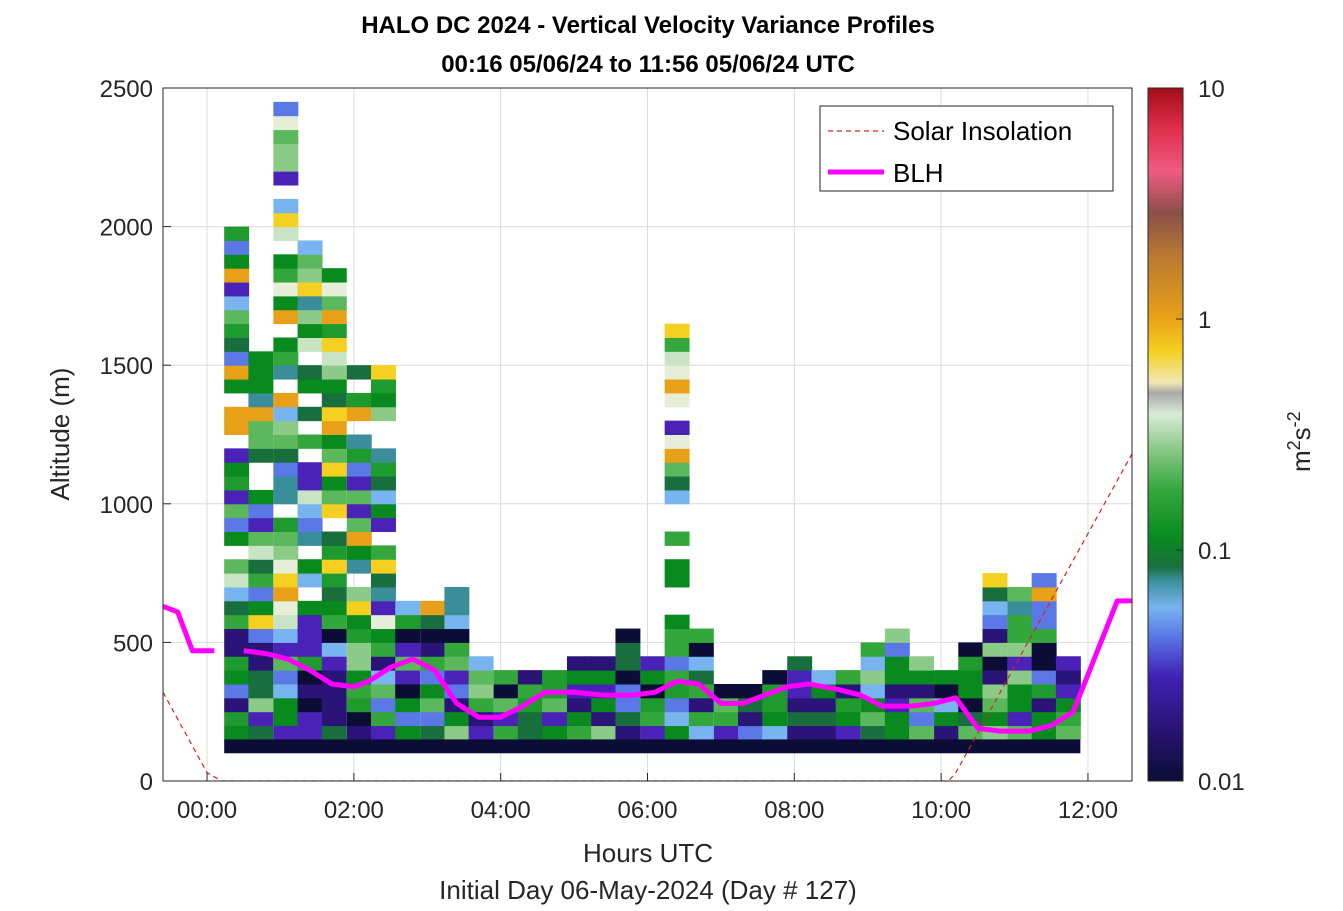 This screenshot has width=1343, height=911. I want to click on y-axis-label: Altitude (m), so click(60, 434).